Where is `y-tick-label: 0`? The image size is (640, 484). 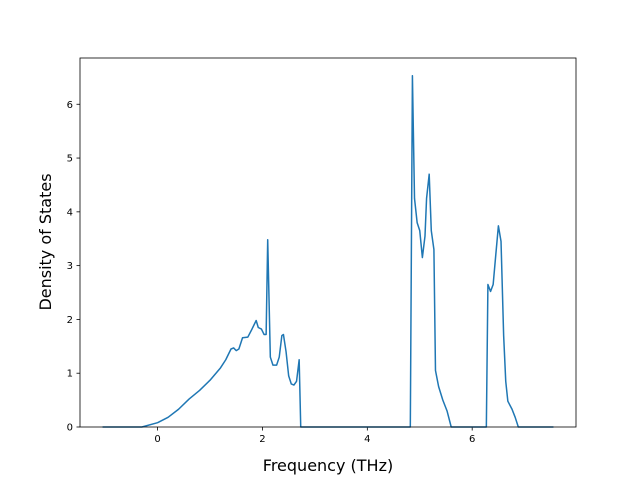
y-tick-label: 0 is located at coordinates (70, 428).